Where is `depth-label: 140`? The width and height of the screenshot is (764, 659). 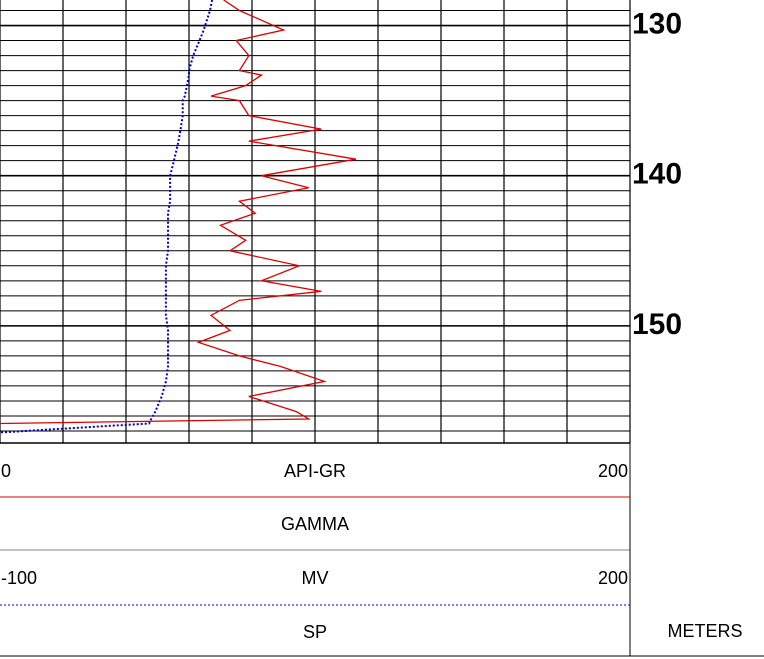
depth-label: 140 is located at coordinates (657, 174).